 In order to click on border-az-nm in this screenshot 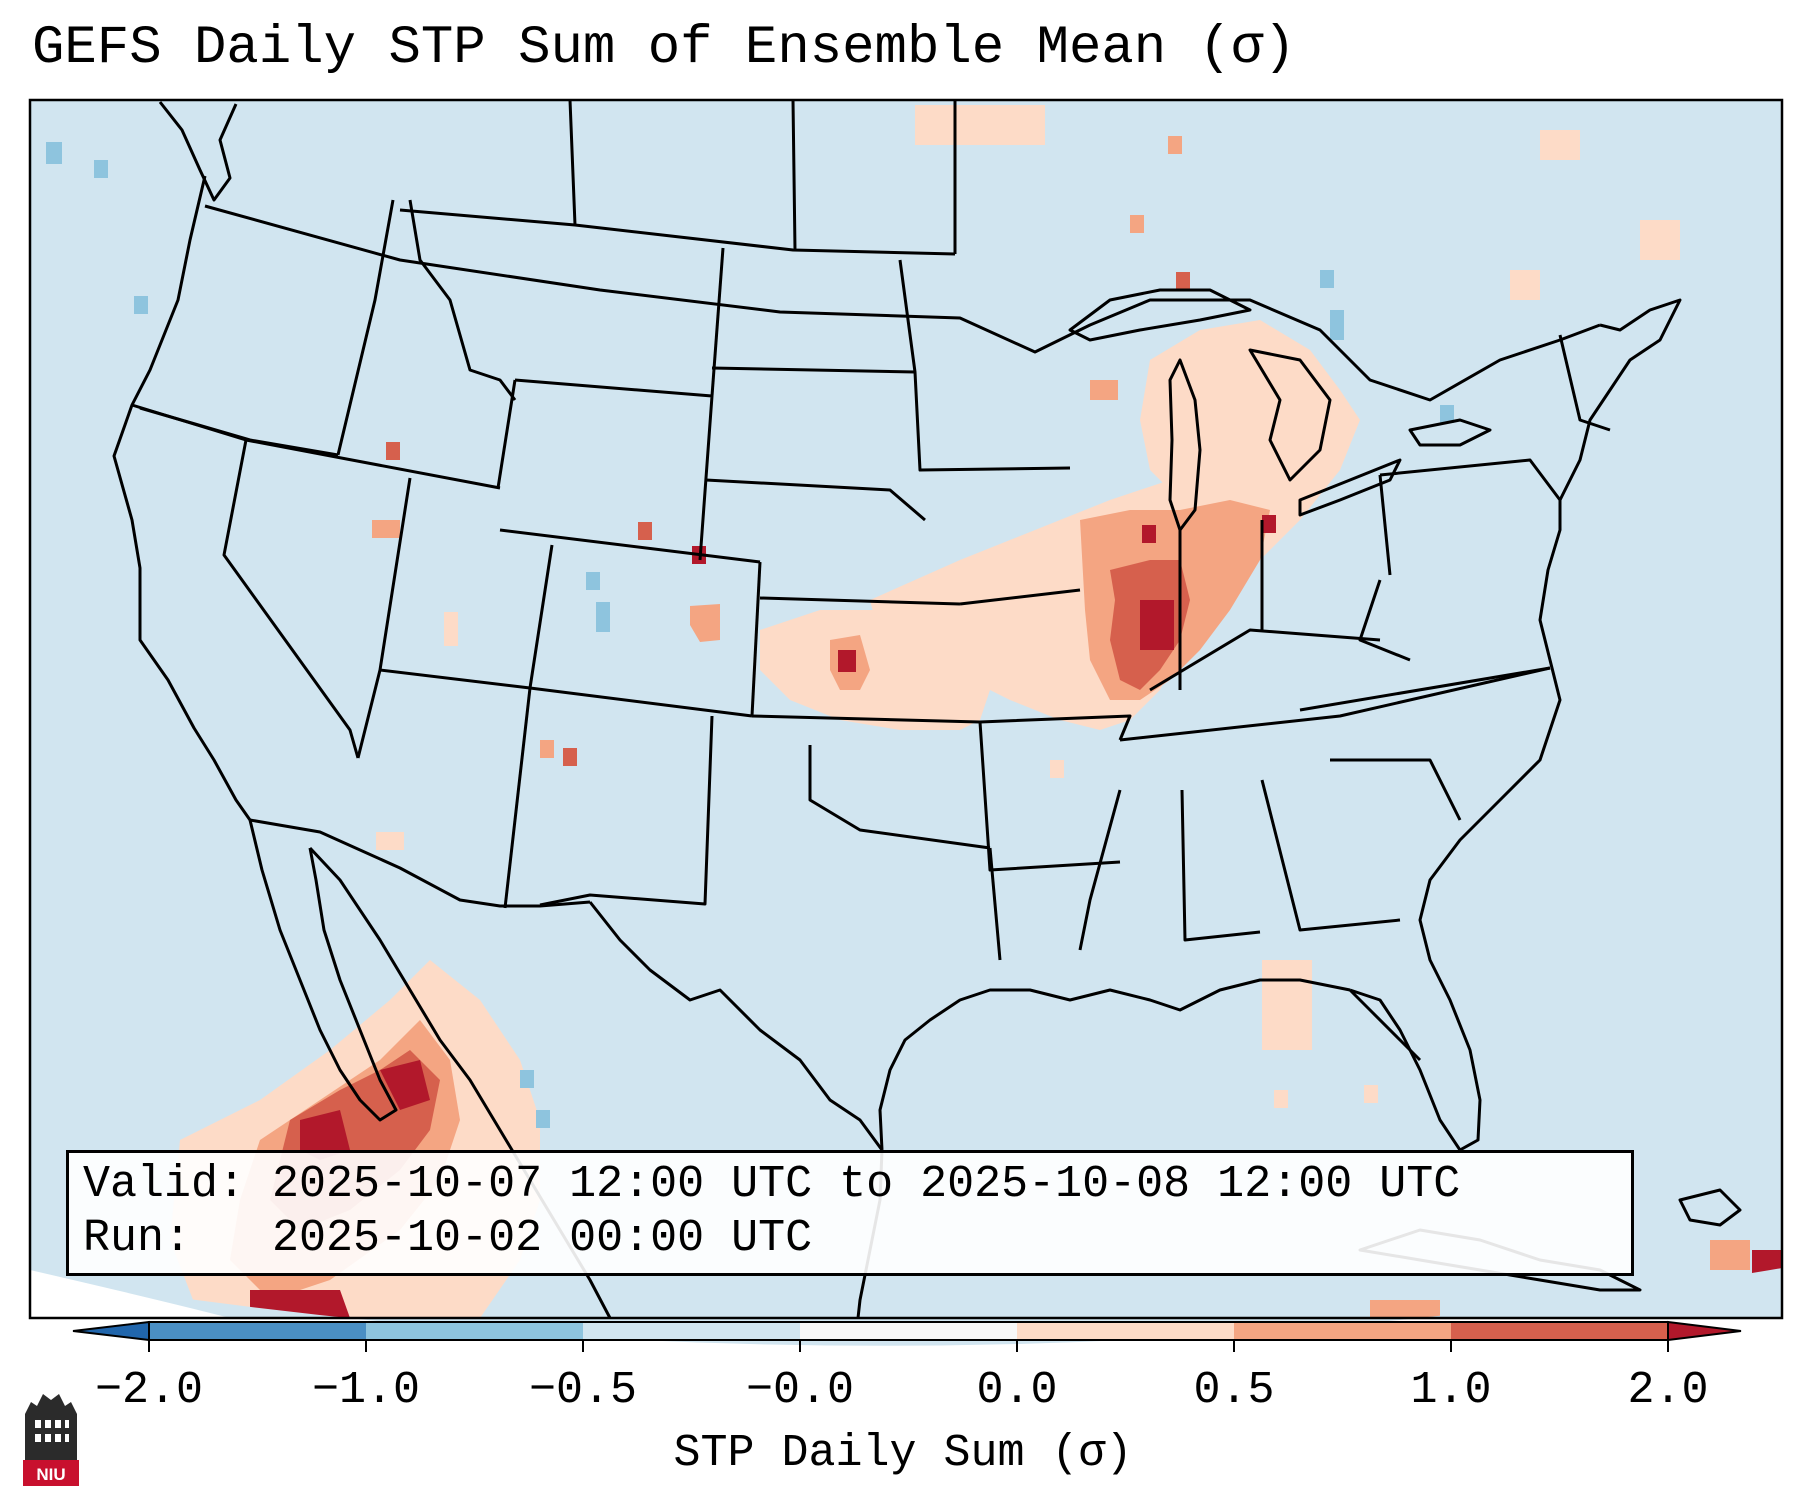, I will do `click(517, 798)`.